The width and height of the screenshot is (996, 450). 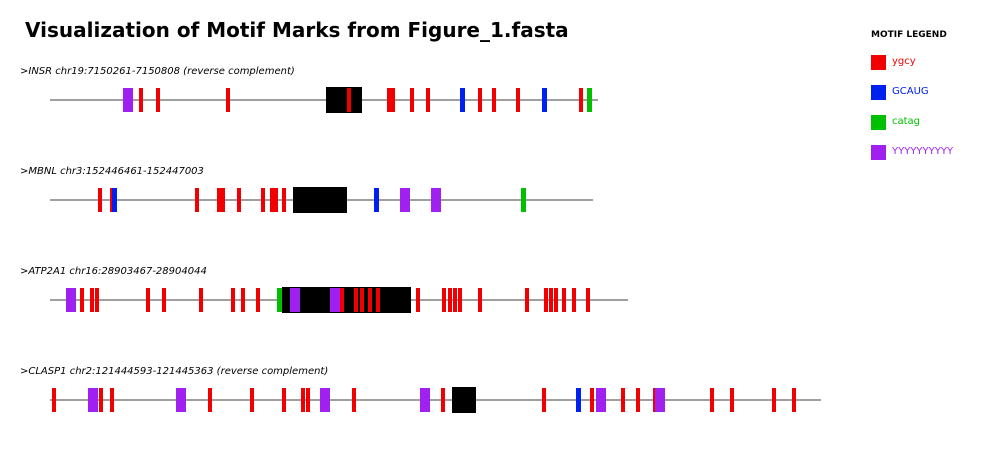 What do you see at coordinates (923, 151) in the screenshot?
I see `legend-label-yyyyyyyyyy: YYYYYYYYYY` at bounding box center [923, 151].